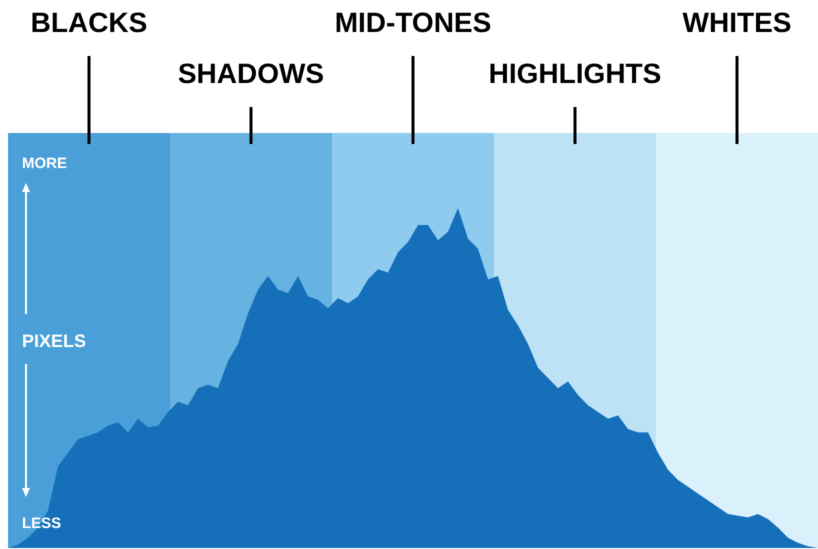  Describe the element at coordinates (42, 523) in the screenshot. I see `annotation: LESS` at that location.